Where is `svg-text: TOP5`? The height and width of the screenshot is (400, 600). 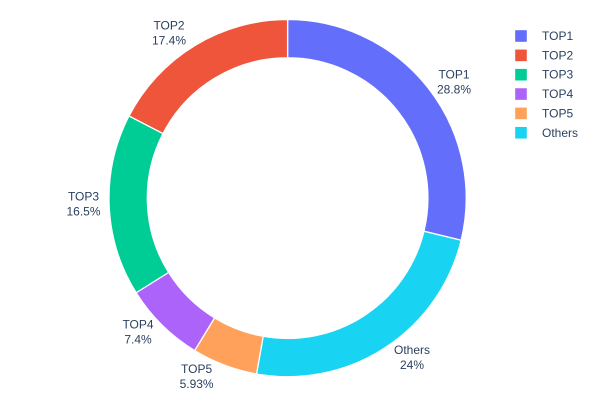
svg-text: TOP5 is located at coordinates (557, 113).